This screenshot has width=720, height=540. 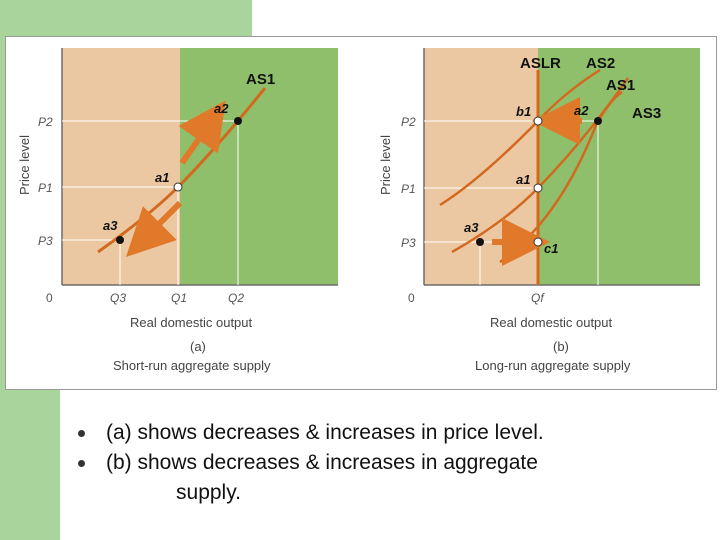 I want to click on point-label-c1: c1, so click(x=551, y=248).